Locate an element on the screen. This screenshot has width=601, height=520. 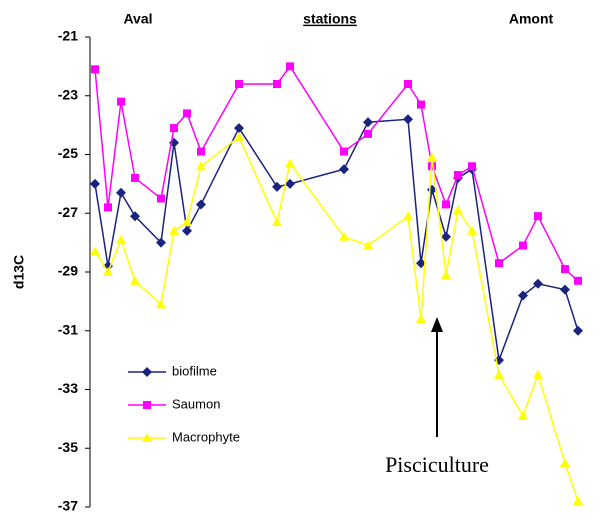
y-tick-label: -35 is located at coordinates (68, 447).